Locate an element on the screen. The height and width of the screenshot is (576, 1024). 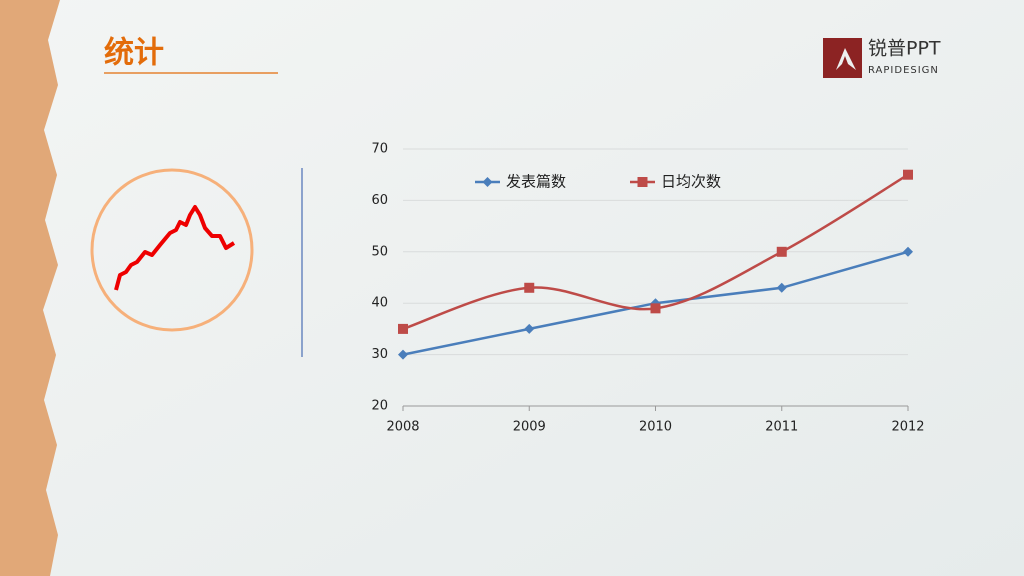
logo: 锐普PPT RAPIDESIGN is located at coordinates (882, 58).